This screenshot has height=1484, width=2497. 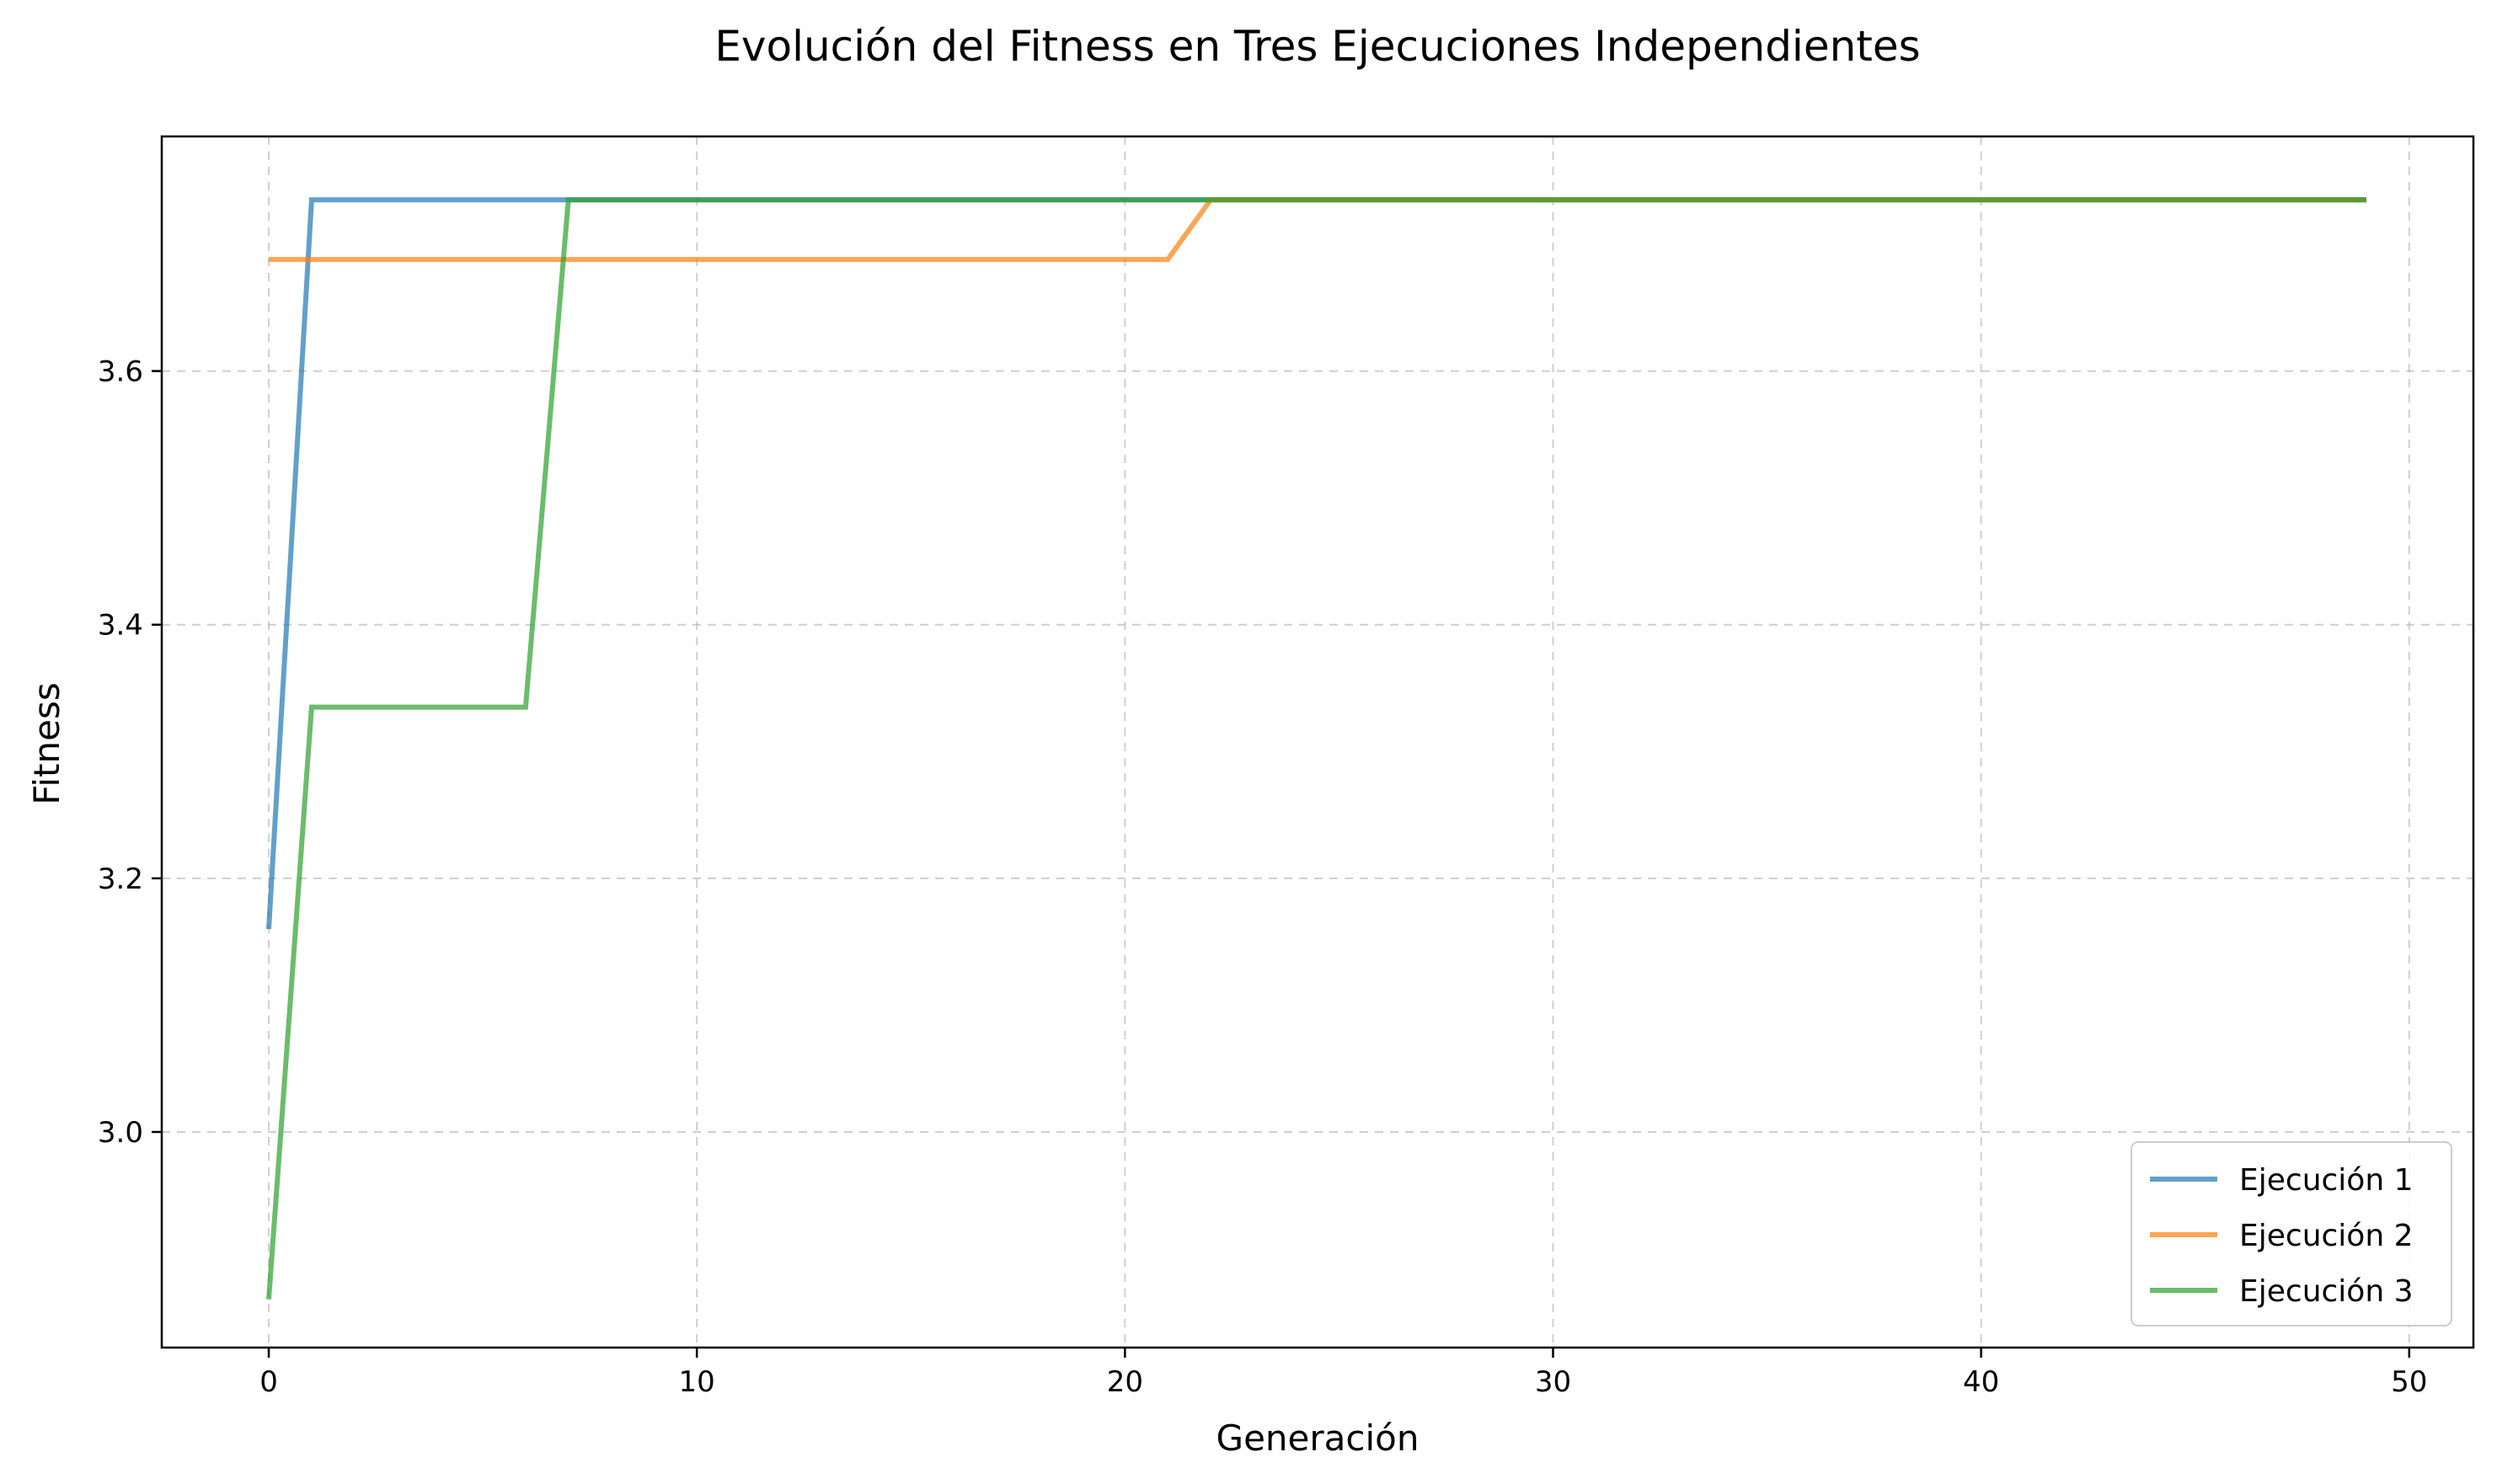 I want to click on x-axis-ticks: 0 10 20 30 40 50, so click(x=1343, y=1374).